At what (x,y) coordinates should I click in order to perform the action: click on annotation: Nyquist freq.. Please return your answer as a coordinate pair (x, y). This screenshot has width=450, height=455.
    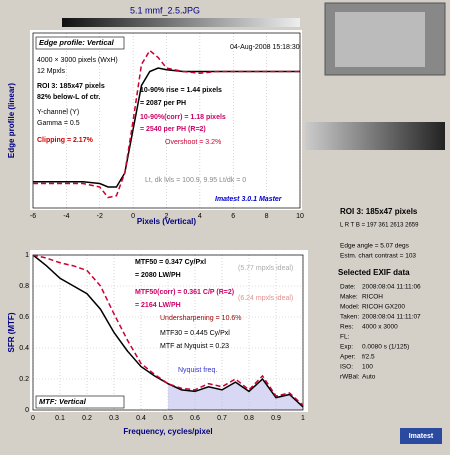
    Looking at the image, I should click on (197, 370).